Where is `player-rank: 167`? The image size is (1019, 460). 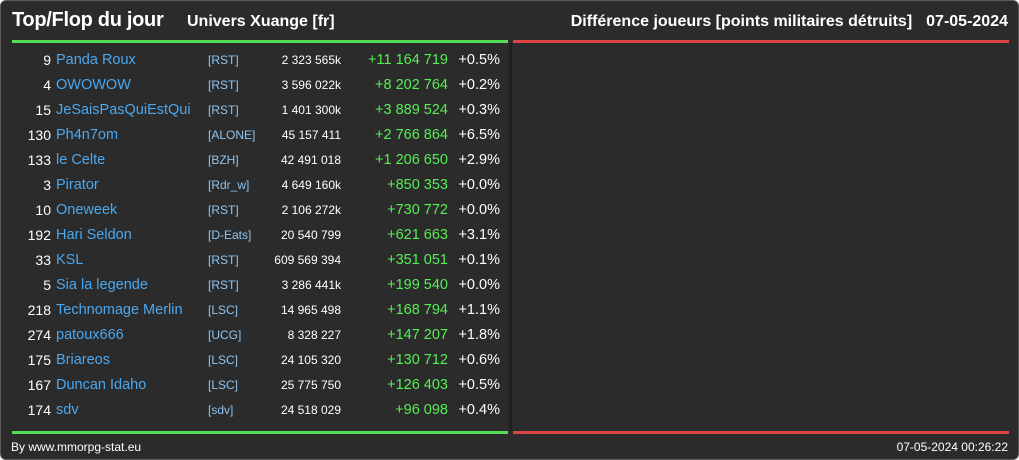
player-rank: 167 is located at coordinates (39, 385).